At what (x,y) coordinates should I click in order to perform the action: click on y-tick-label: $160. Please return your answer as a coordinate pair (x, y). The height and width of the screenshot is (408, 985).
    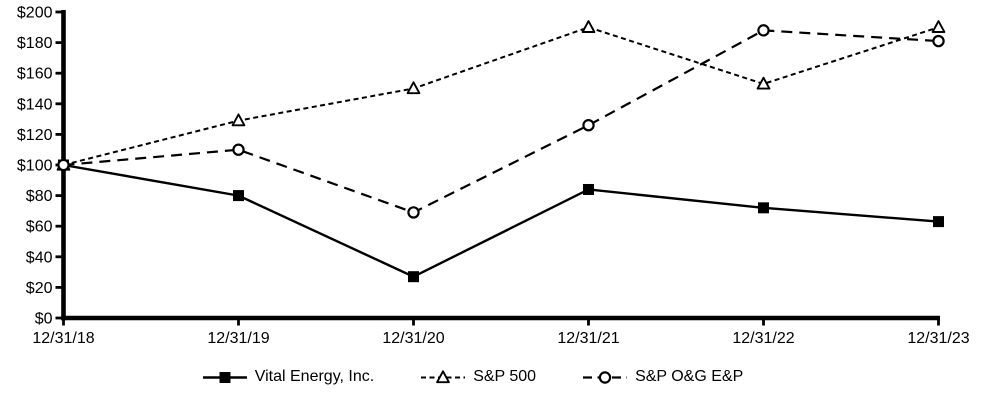
    Looking at the image, I should click on (35, 74).